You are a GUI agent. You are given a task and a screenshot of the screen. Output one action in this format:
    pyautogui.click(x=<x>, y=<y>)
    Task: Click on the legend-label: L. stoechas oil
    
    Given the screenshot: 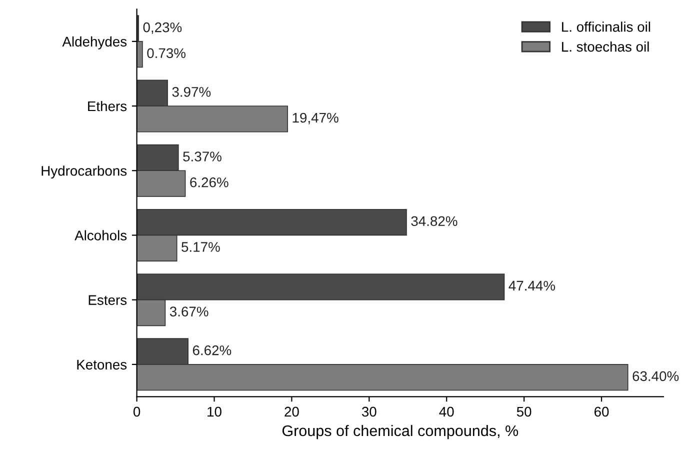 What is the action you would take?
    pyautogui.click(x=605, y=47)
    